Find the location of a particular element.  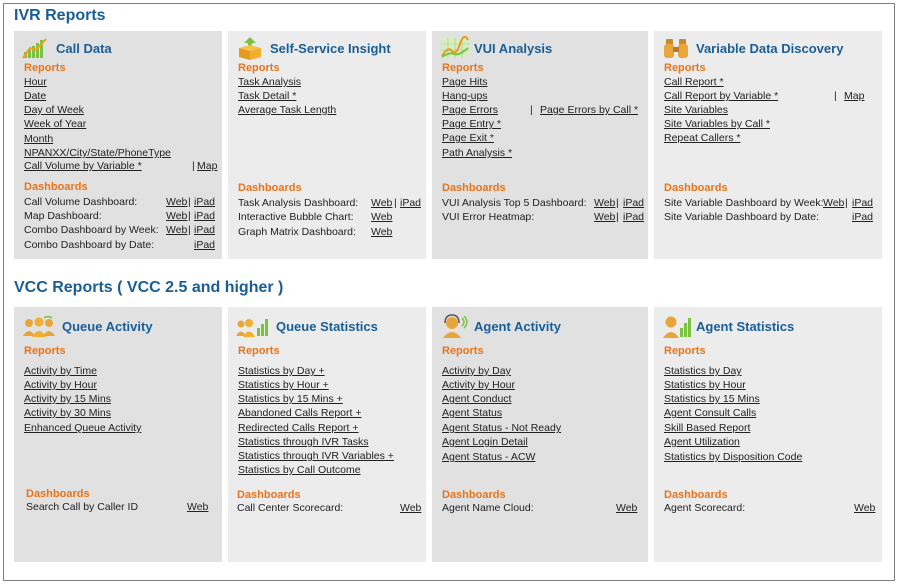

report-link: Activity by Time is located at coordinates (60, 371).